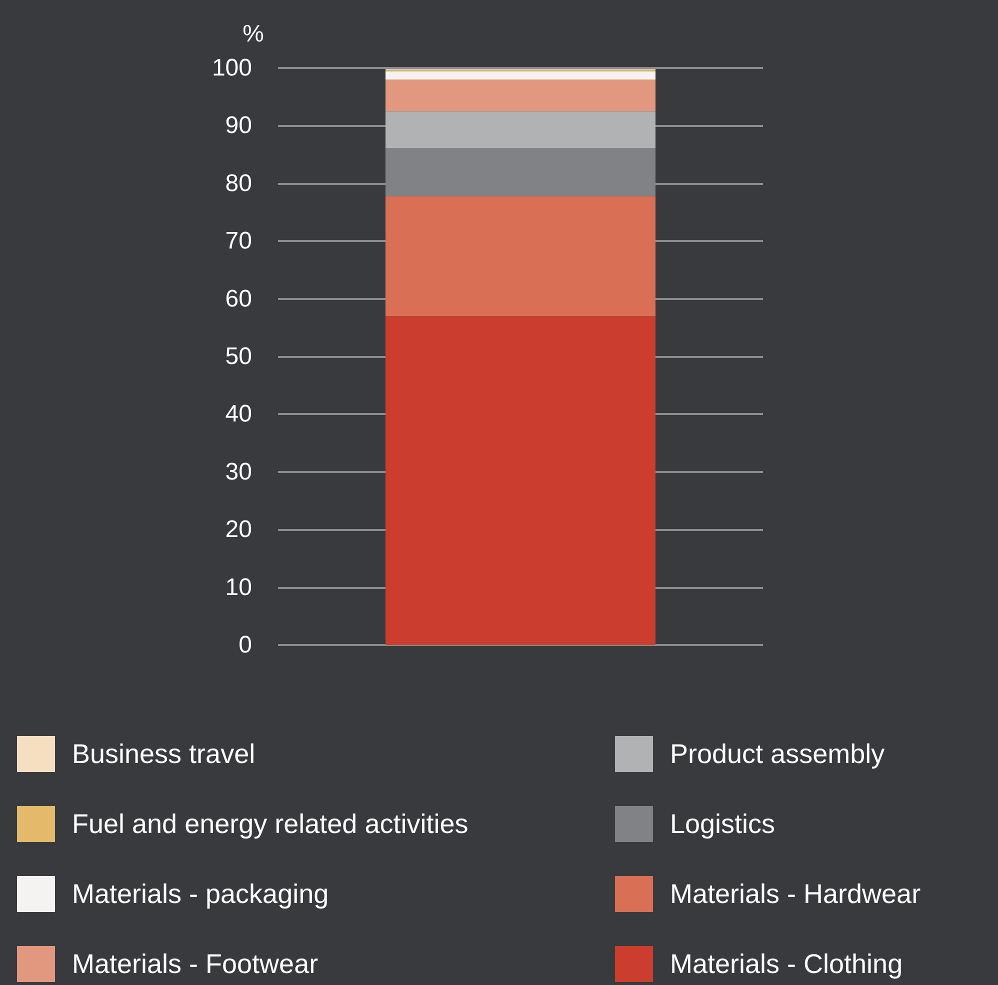 The width and height of the screenshot is (998, 985). I want to click on y-axis-title: %, so click(253, 34).